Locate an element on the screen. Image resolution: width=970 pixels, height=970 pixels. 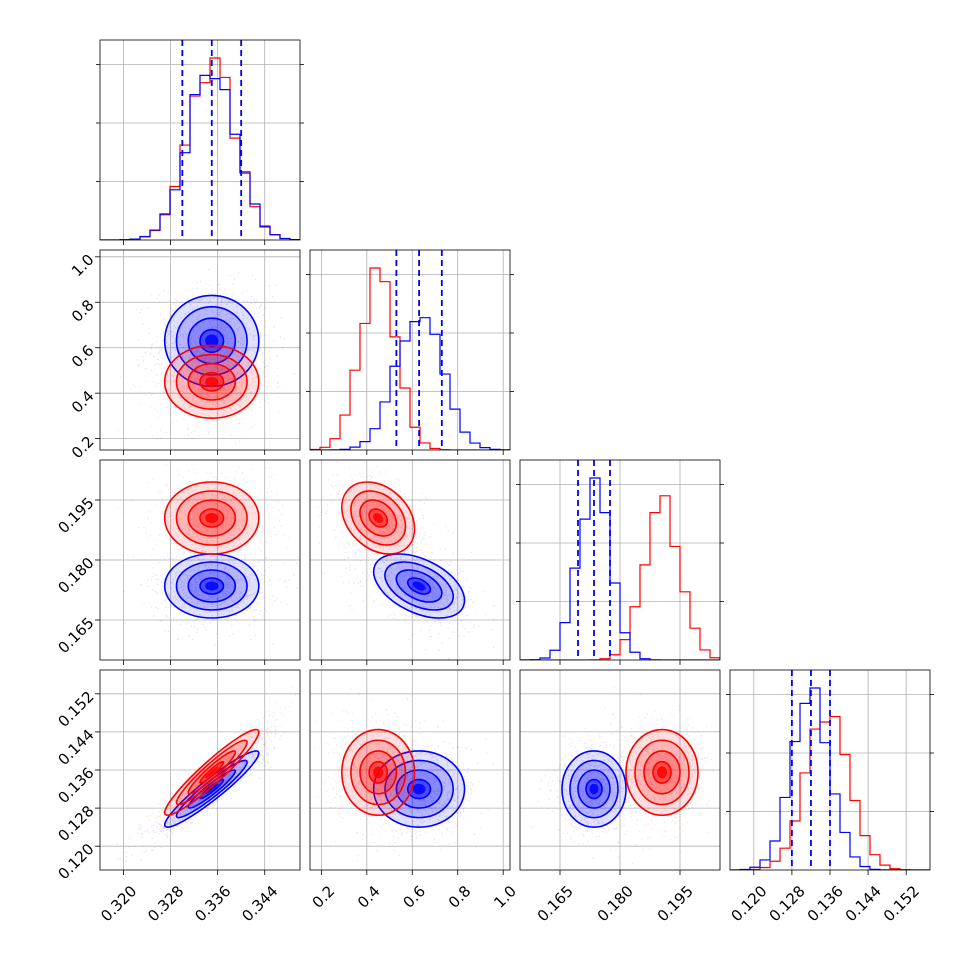
y-tick-label: 0.4 is located at coordinates (83, 402).